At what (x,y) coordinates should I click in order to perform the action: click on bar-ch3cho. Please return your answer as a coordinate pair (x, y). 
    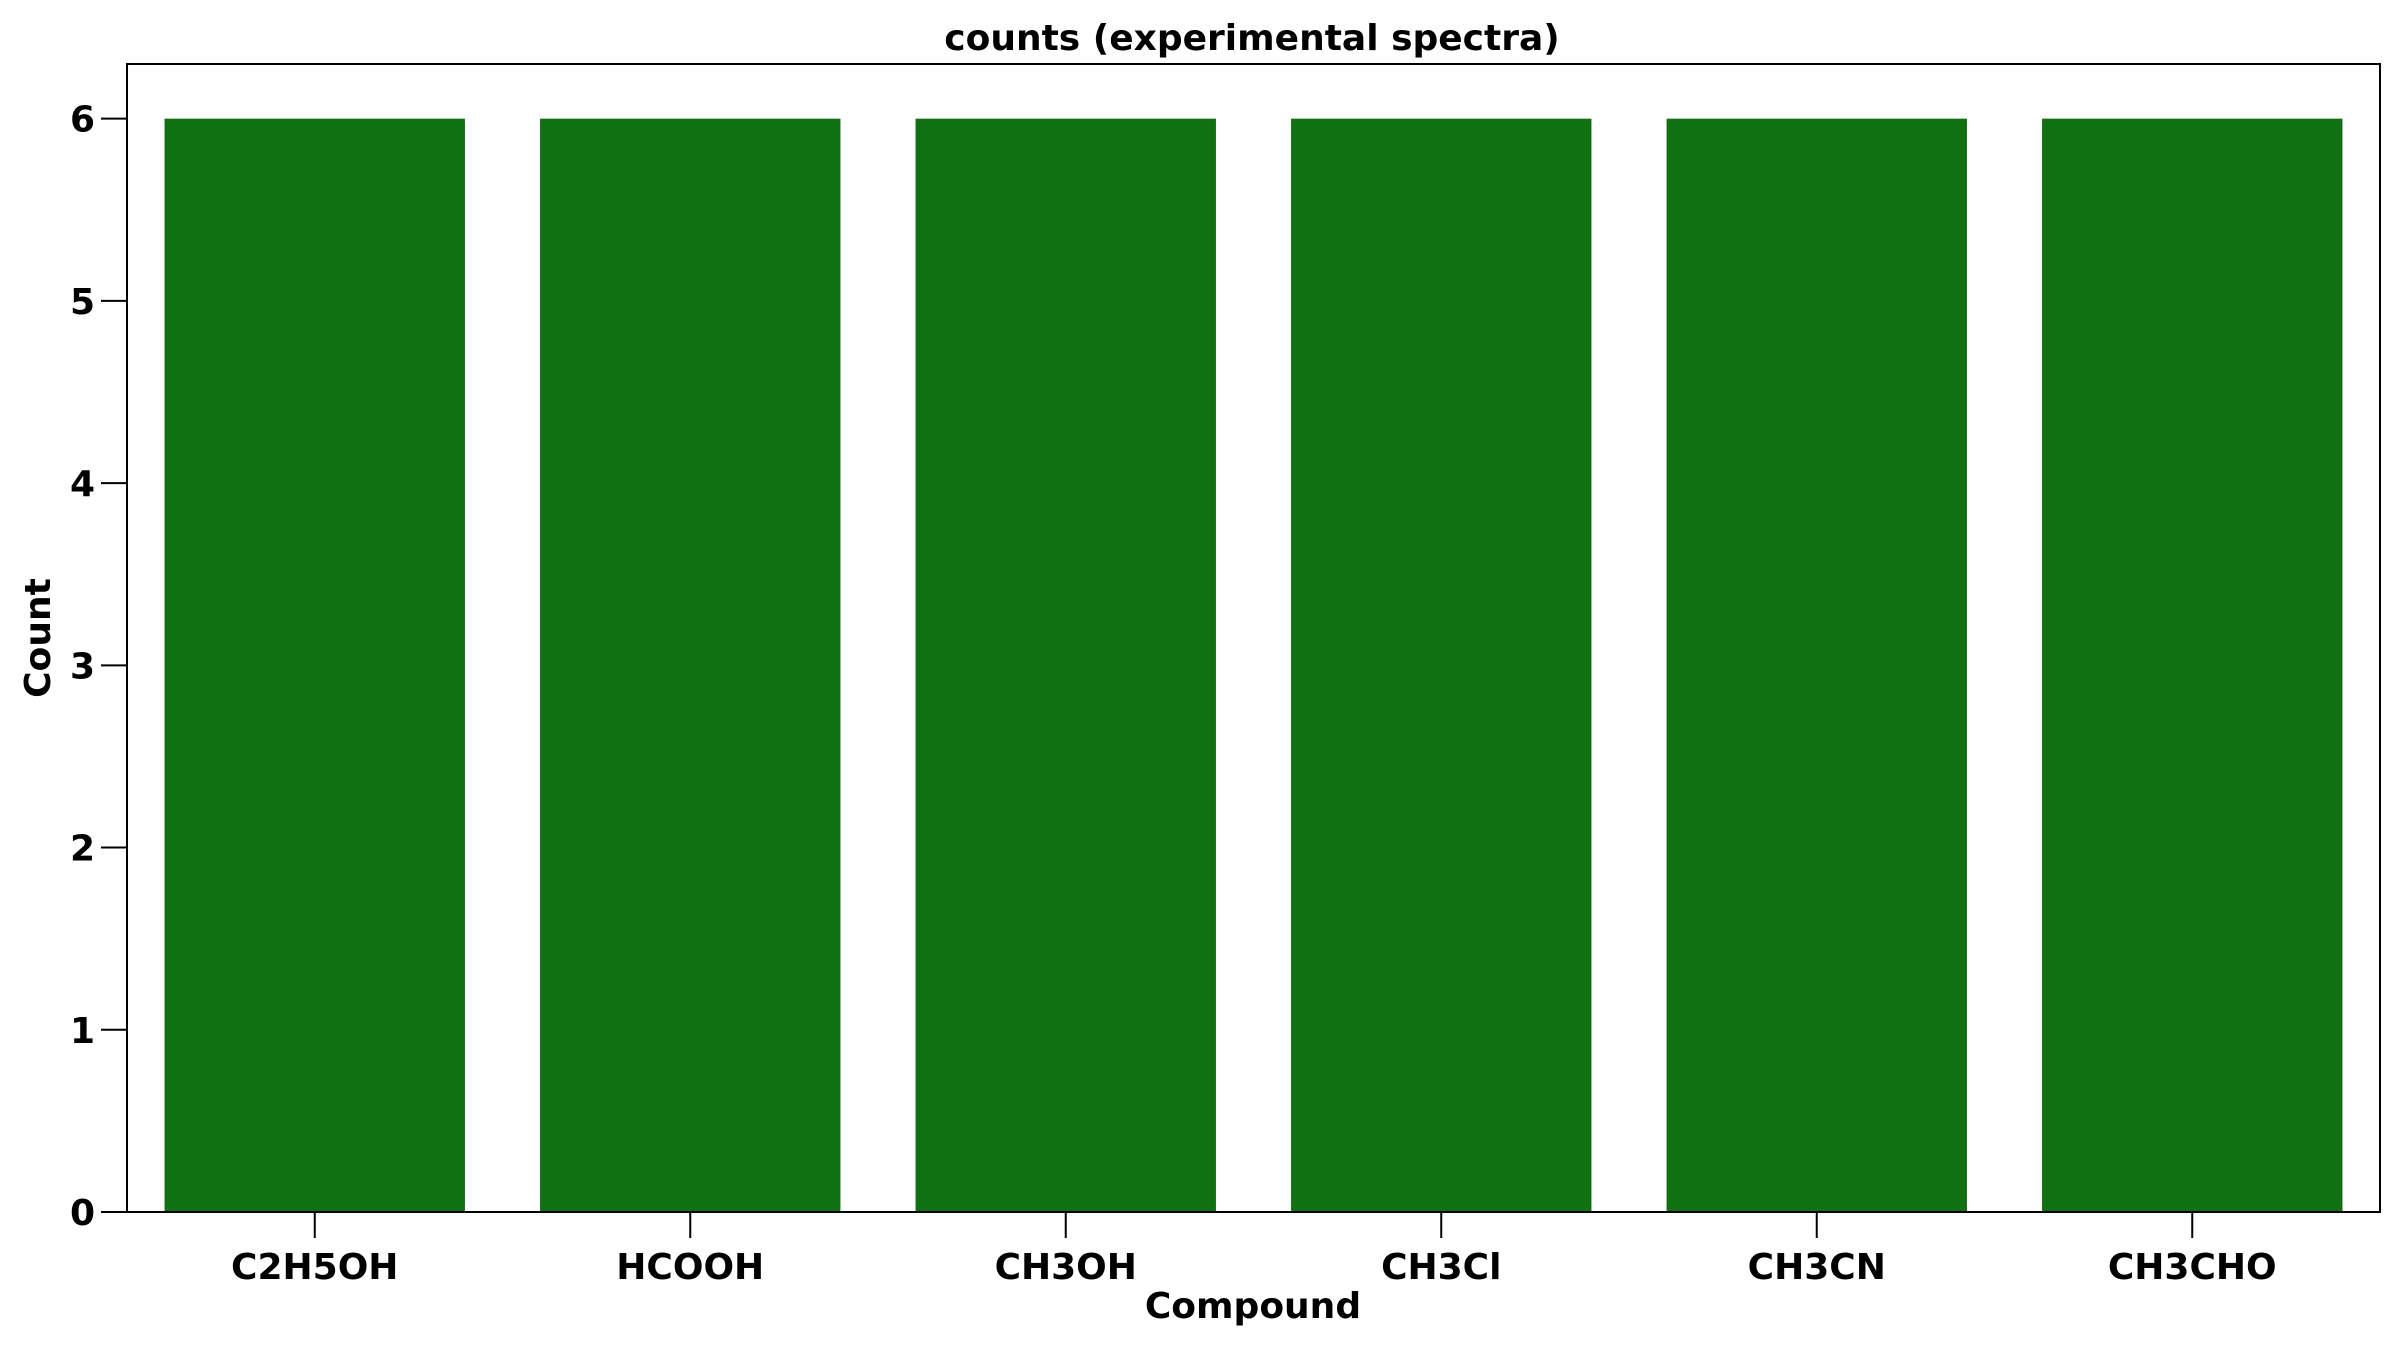
    Looking at the image, I should click on (2192, 665).